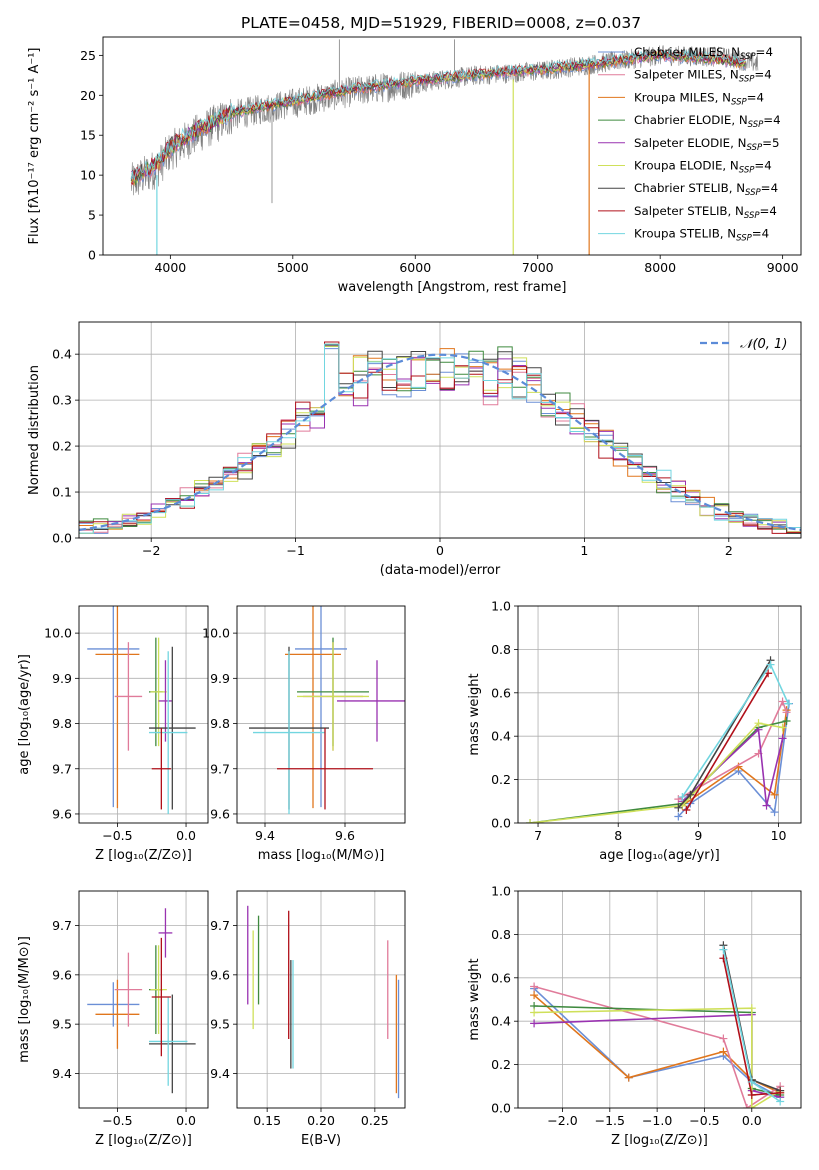 This screenshot has height=1170, width=819. What do you see at coordinates (265, 835) in the screenshot?
I see `x-tick-label: 9.4` at bounding box center [265, 835].